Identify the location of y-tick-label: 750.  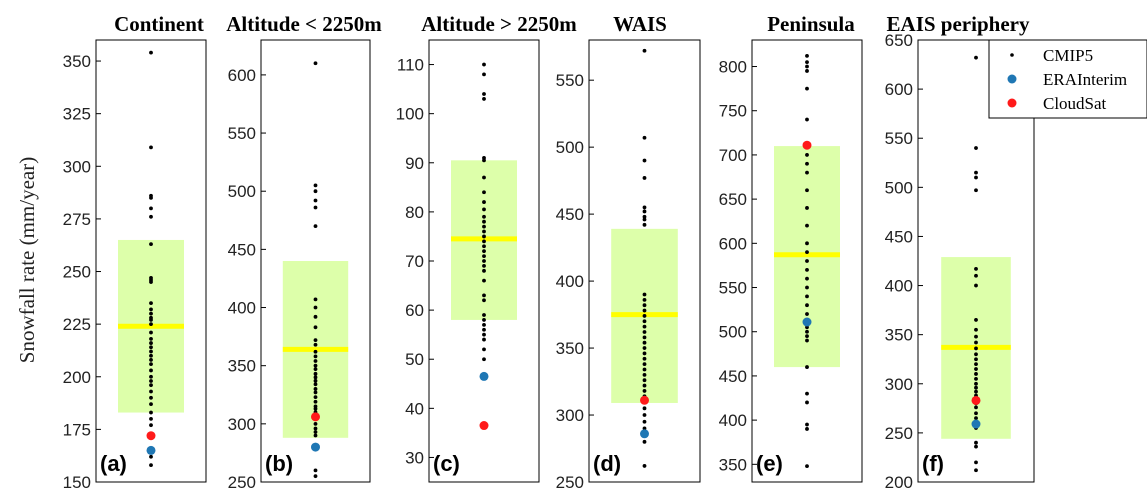
(733, 111).